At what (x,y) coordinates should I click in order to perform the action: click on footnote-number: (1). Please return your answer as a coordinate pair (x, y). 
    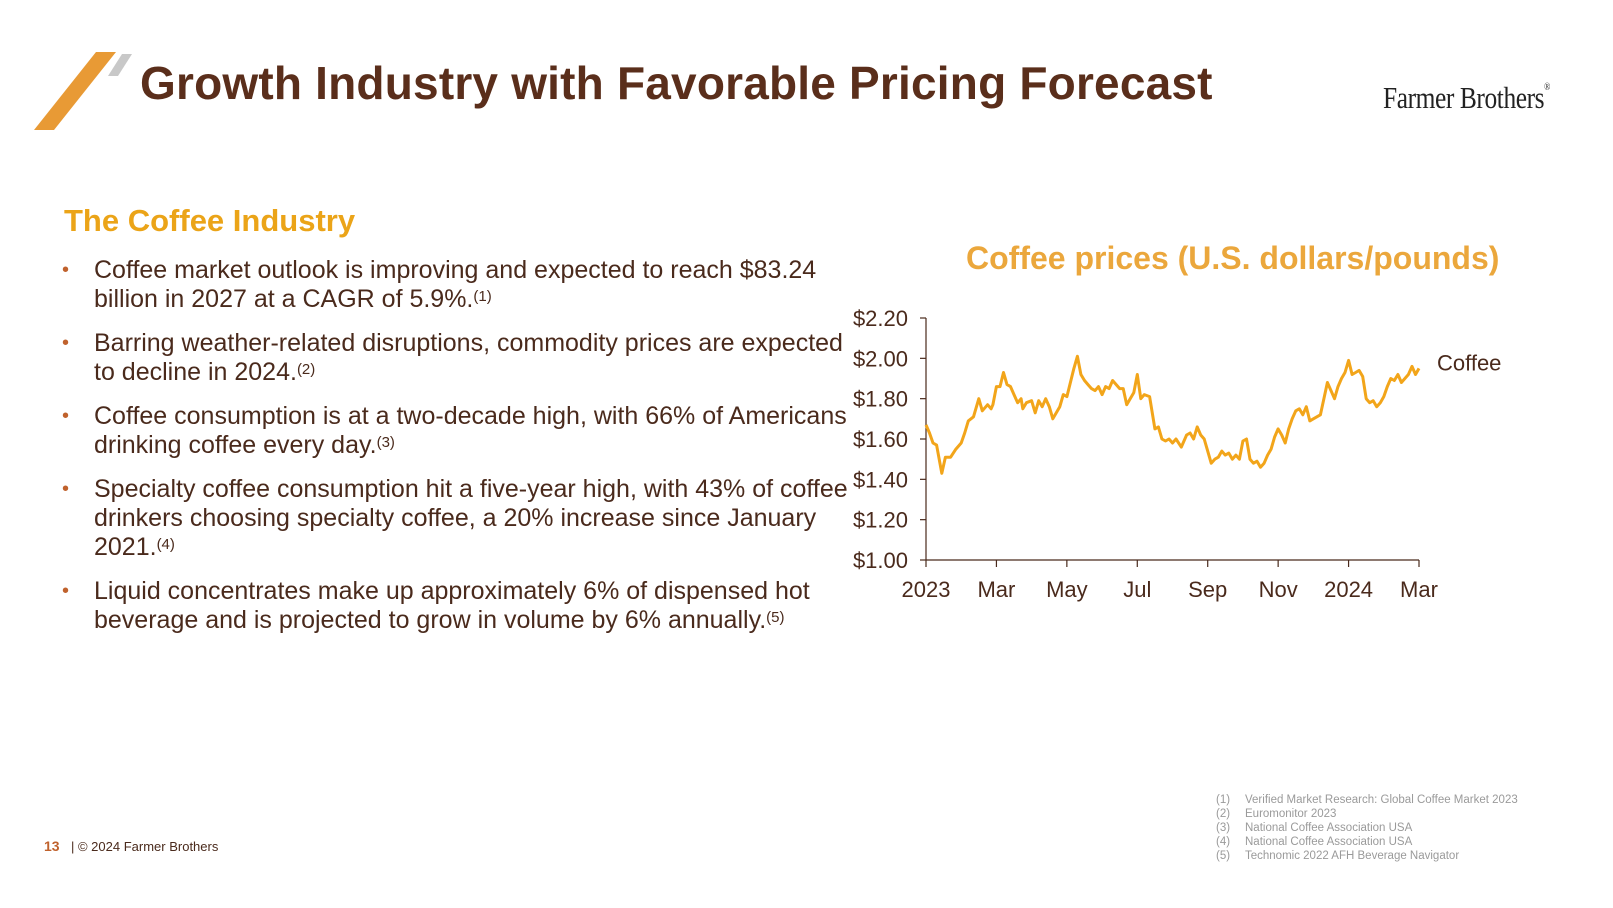
    Looking at the image, I should click on (1223, 800).